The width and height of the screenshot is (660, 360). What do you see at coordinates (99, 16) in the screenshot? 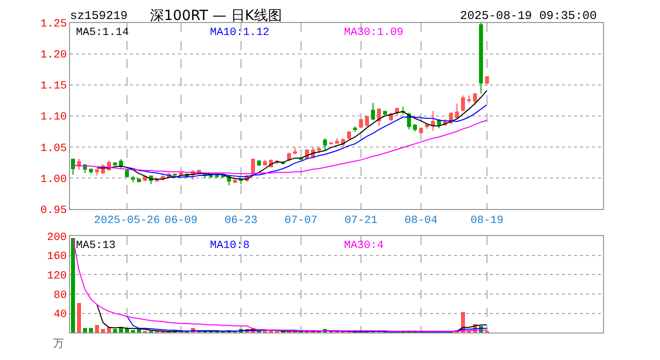
I see `chart-subtitle: sz159219` at bounding box center [99, 16].